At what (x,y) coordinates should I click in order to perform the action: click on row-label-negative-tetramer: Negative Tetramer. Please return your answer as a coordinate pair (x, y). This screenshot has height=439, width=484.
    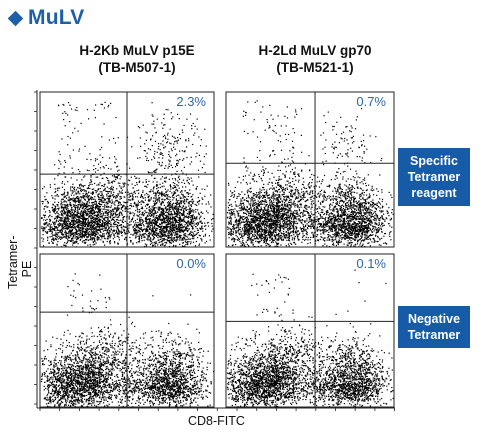
    Looking at the image, I should click on (434, 327).